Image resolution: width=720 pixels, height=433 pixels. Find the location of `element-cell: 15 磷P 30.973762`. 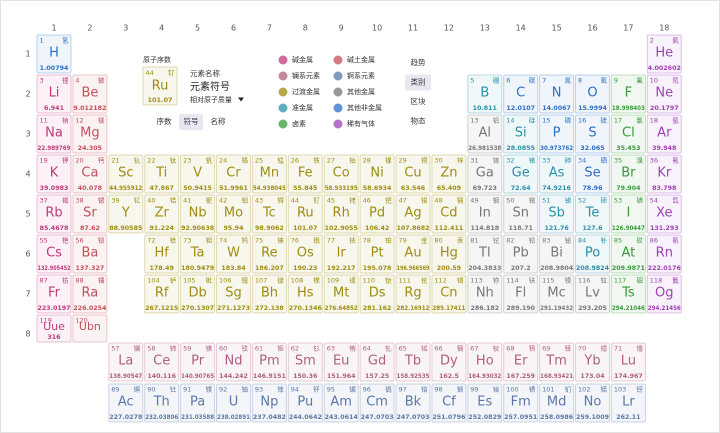

element-cell: 15 磷P 30.973762 is located at coordinates (557, 134).